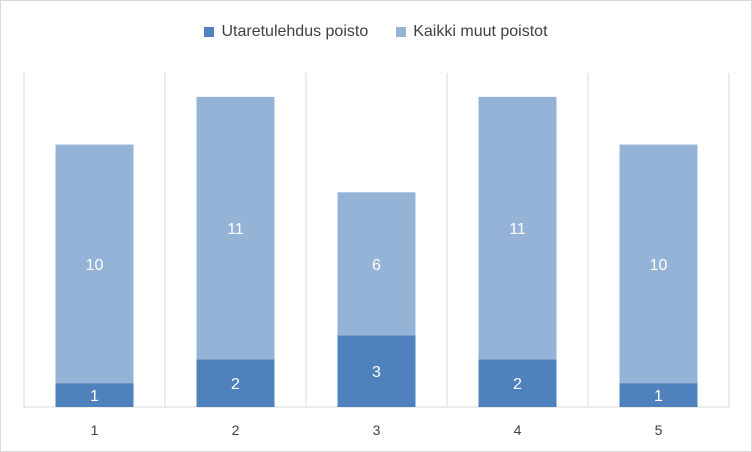 Image resolution: width=752 pixels, height=452 pixels. I want to click on data-label-series-2-cat-3: 6, so click(376, 265).